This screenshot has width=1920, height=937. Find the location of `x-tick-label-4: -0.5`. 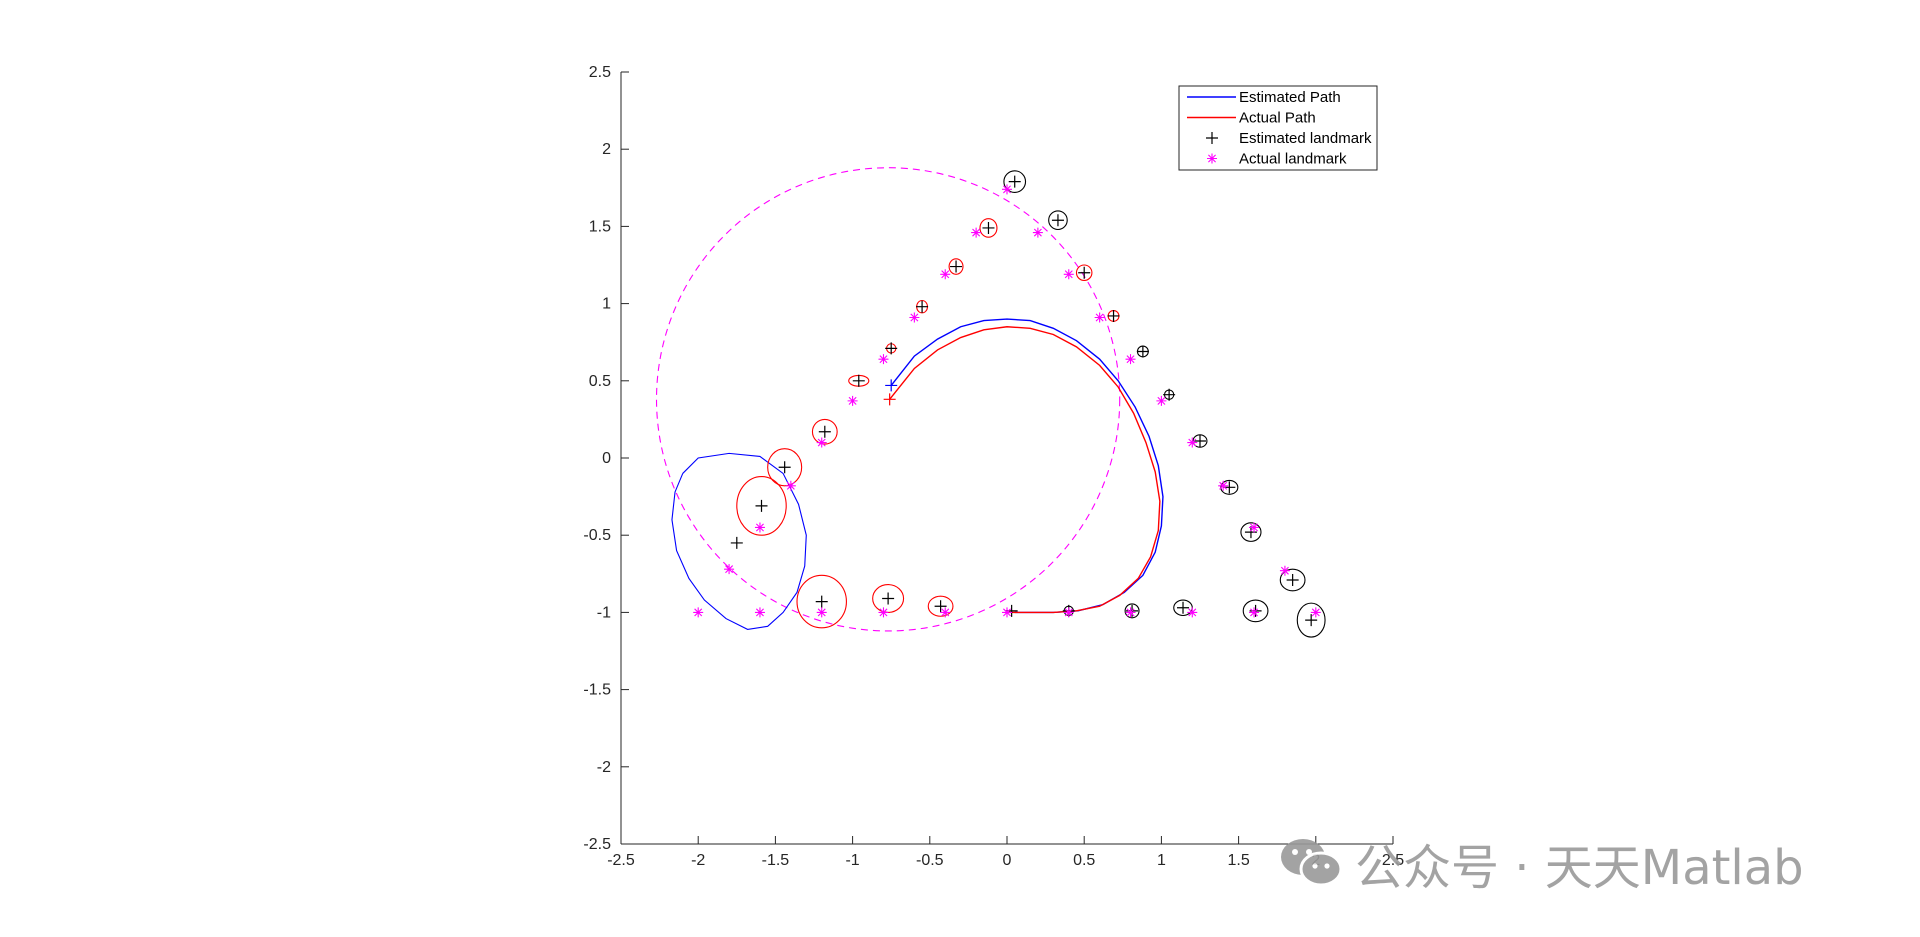

x-tick-label-4: -0.5 is located at coordinates (930, 860).